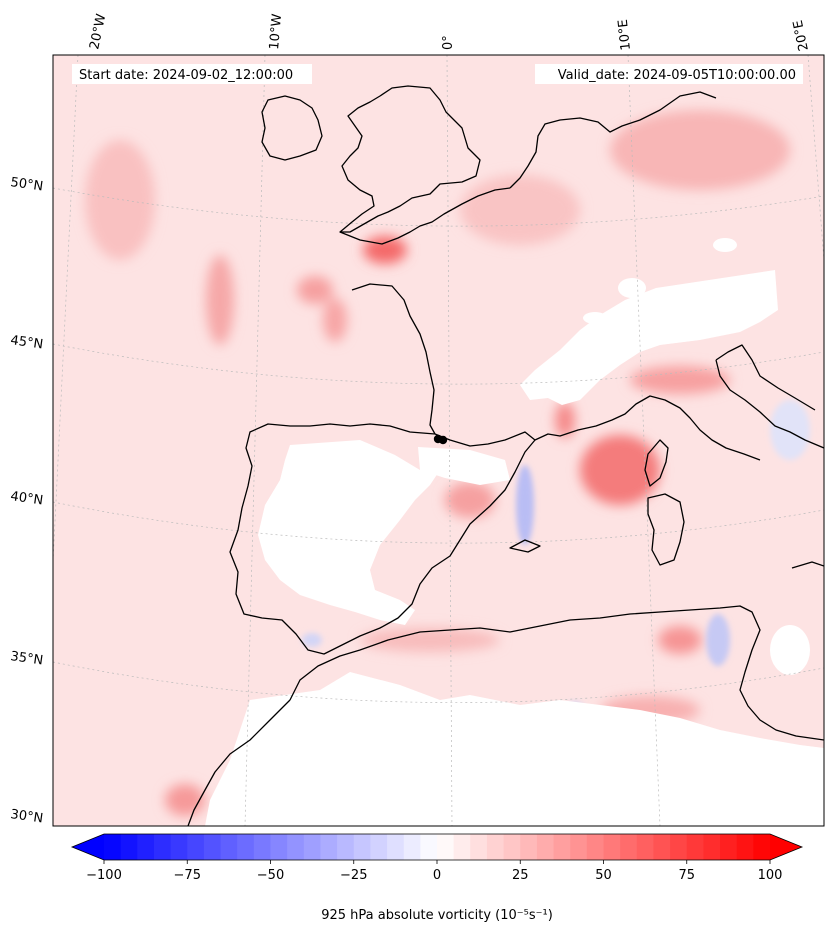 This screenshot has width=832, height=936. I want to click on location-marker, so click(440, 439).